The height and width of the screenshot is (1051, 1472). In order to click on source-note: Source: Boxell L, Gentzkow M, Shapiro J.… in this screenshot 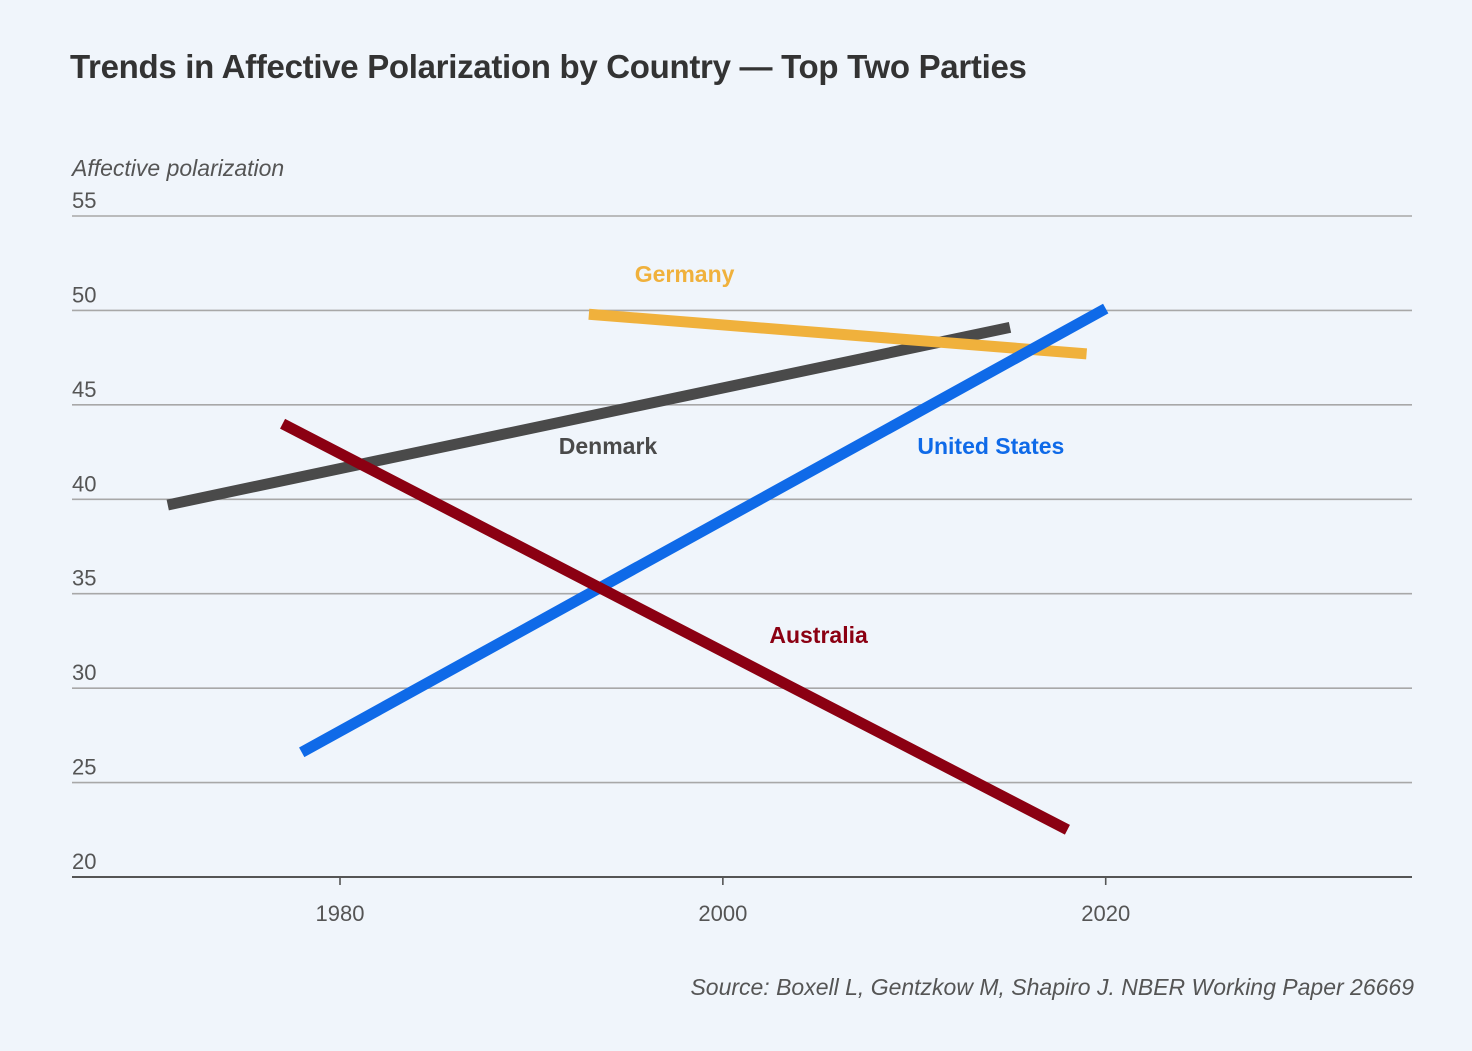, I will do `click(1052, 987)`.